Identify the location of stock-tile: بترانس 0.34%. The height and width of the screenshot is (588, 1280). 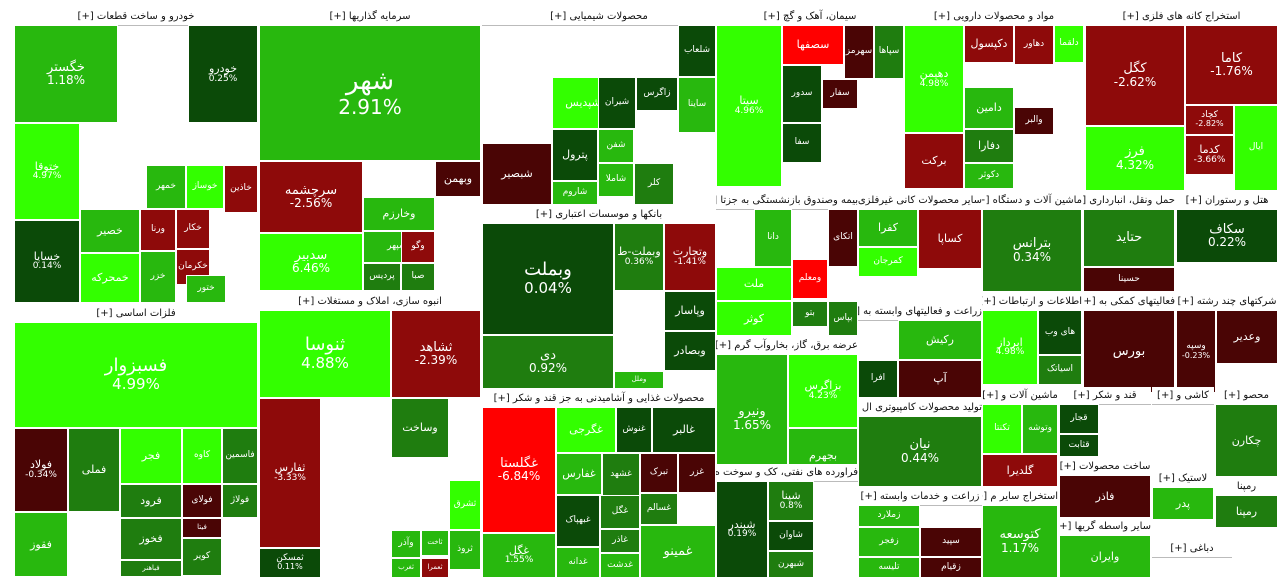
(1032, 250).